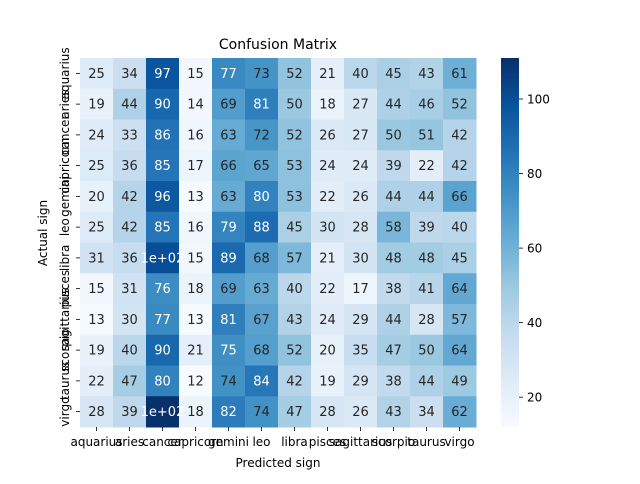 The image size is (640, 484). Describe the element at coordinates (360, 105) in the screenshot. I see `cell-value-label: 27` at that location.